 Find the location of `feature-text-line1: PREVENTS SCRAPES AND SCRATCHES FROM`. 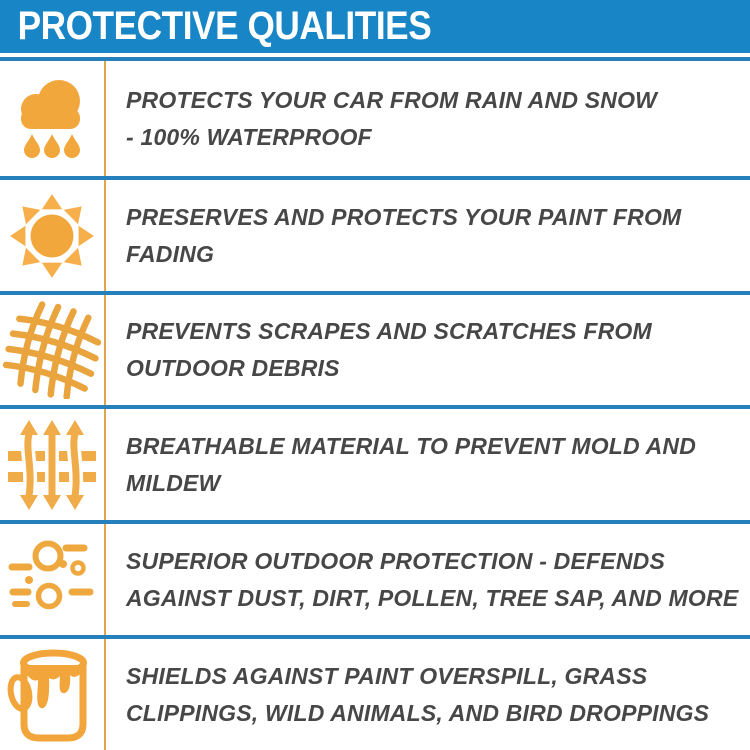

feature-text-line1: PREVENTS SCRAPES AND SCRATCHES FROM is located at coordinates (389, 331).